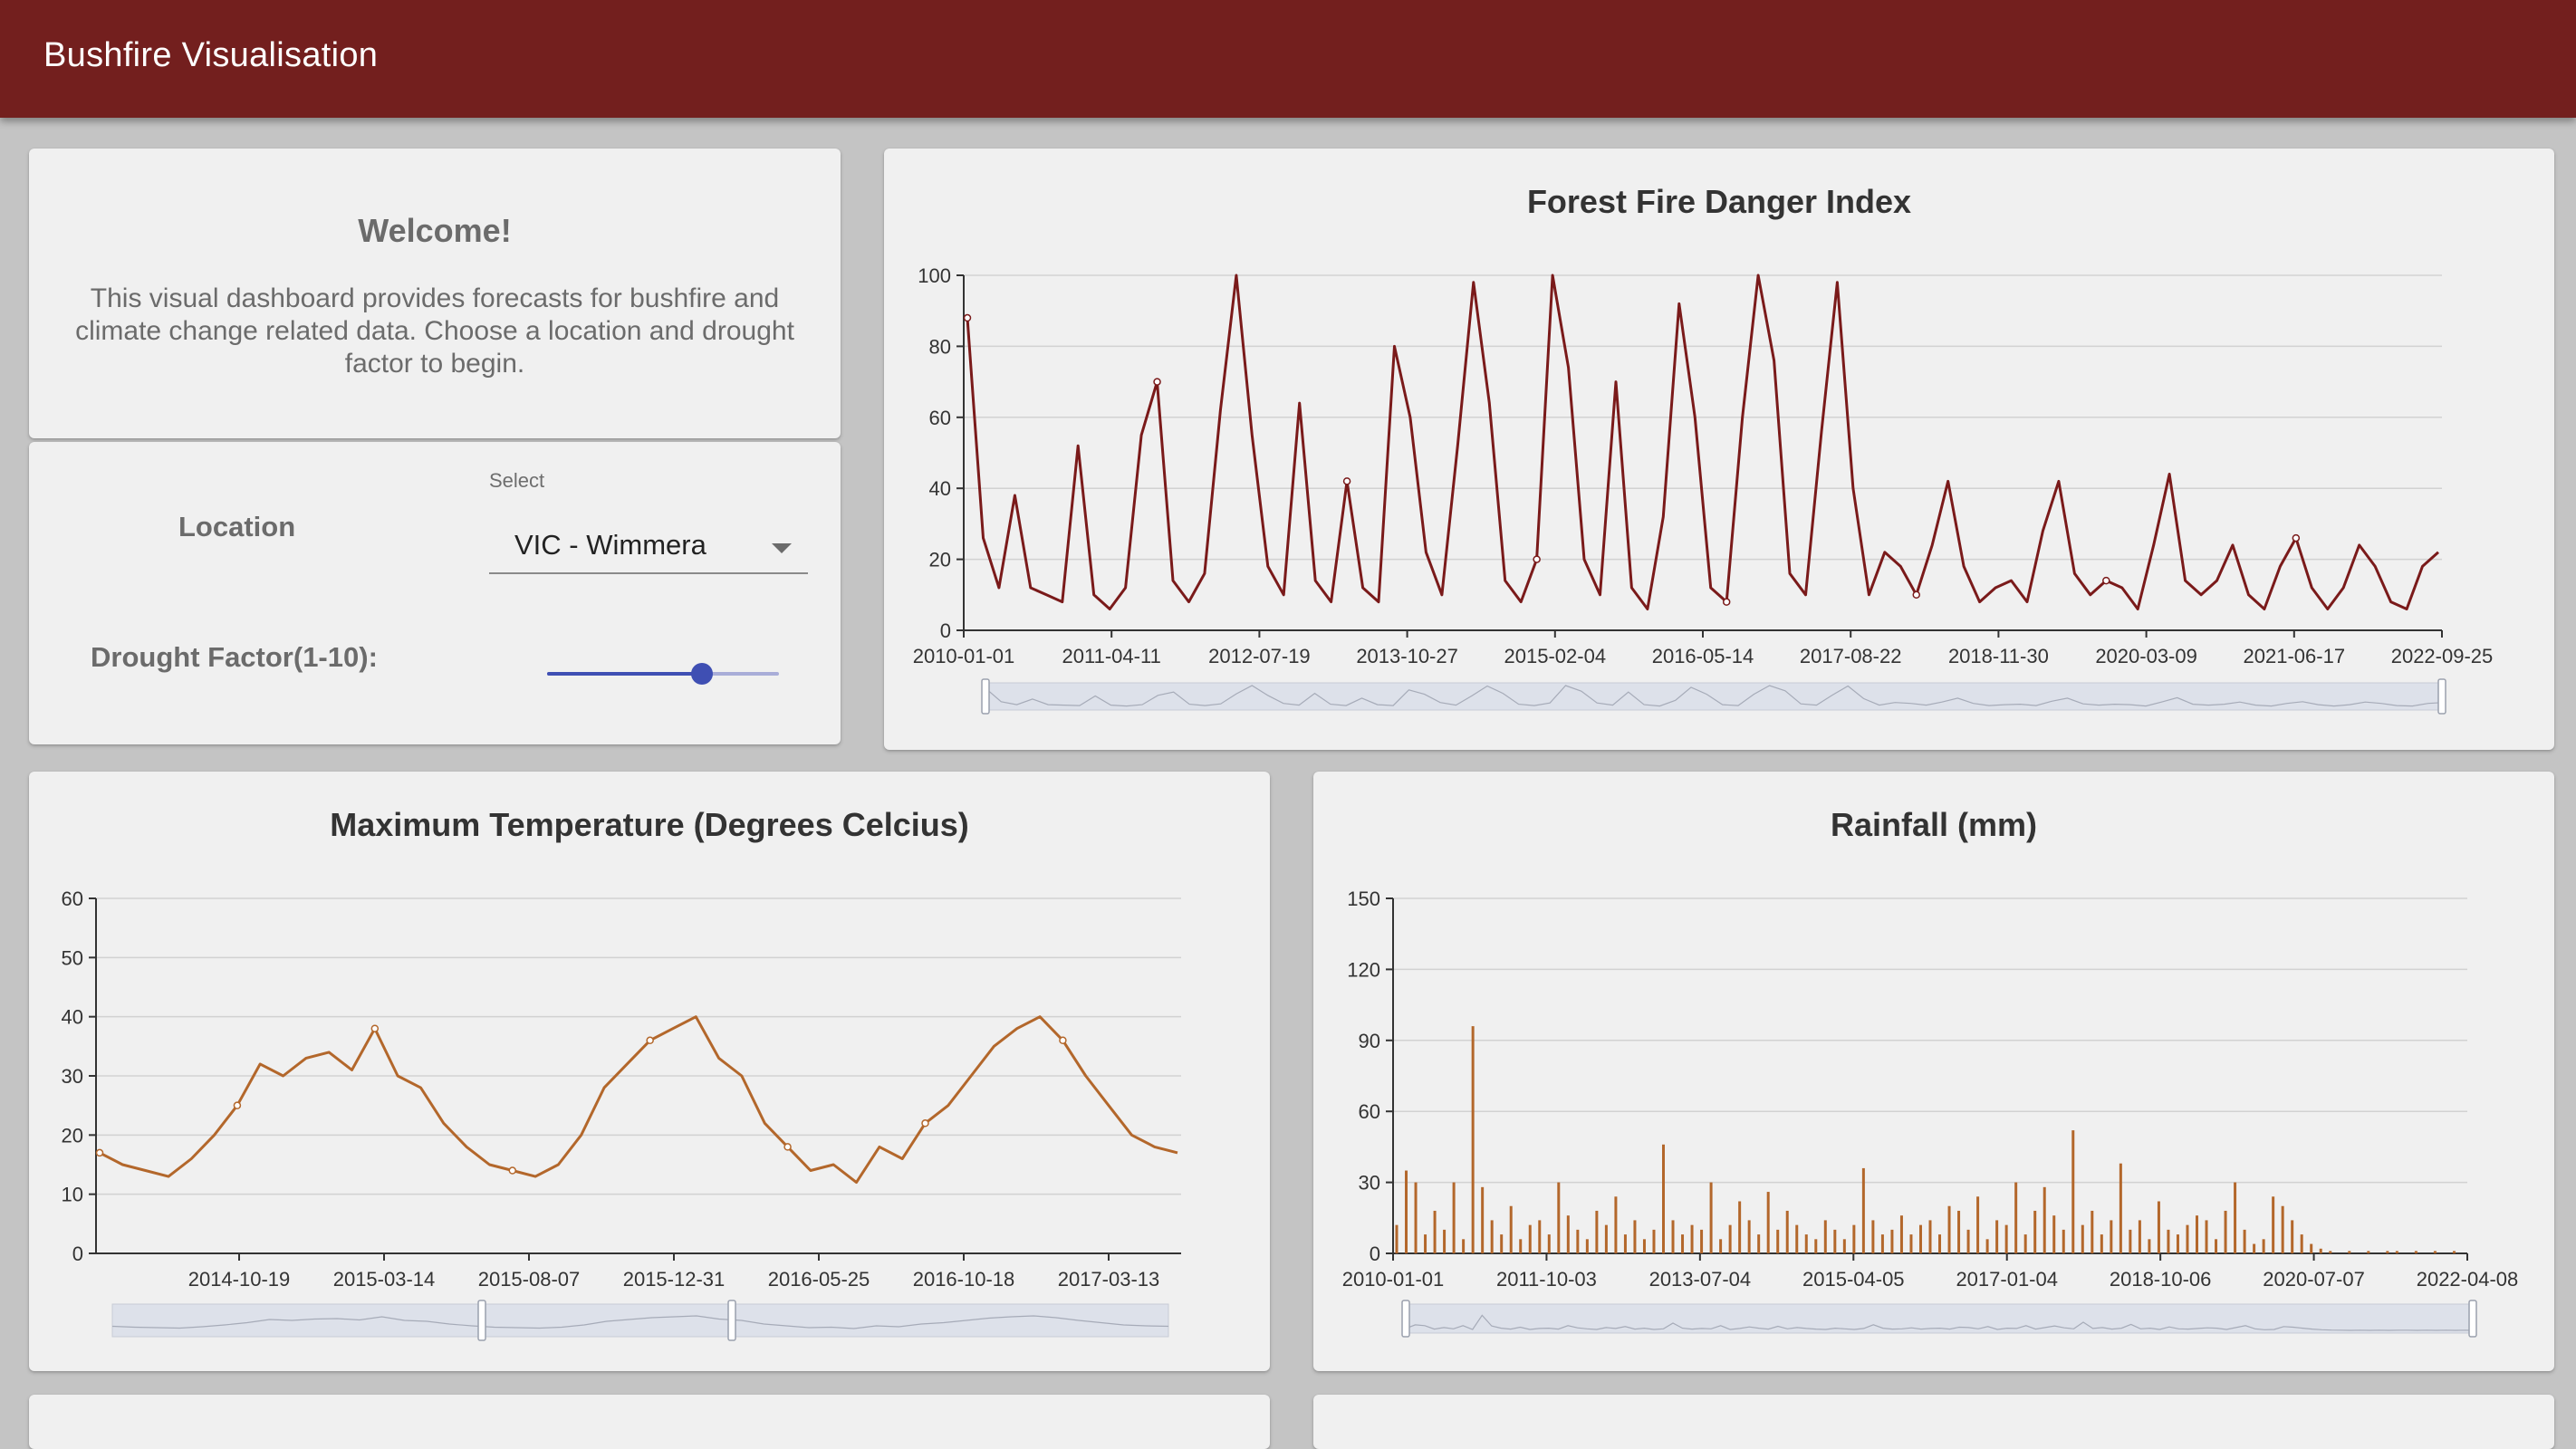  Describe the element at coordinates (940, 346) in the screenshot. I see `y-tick-label: 80` at that location.